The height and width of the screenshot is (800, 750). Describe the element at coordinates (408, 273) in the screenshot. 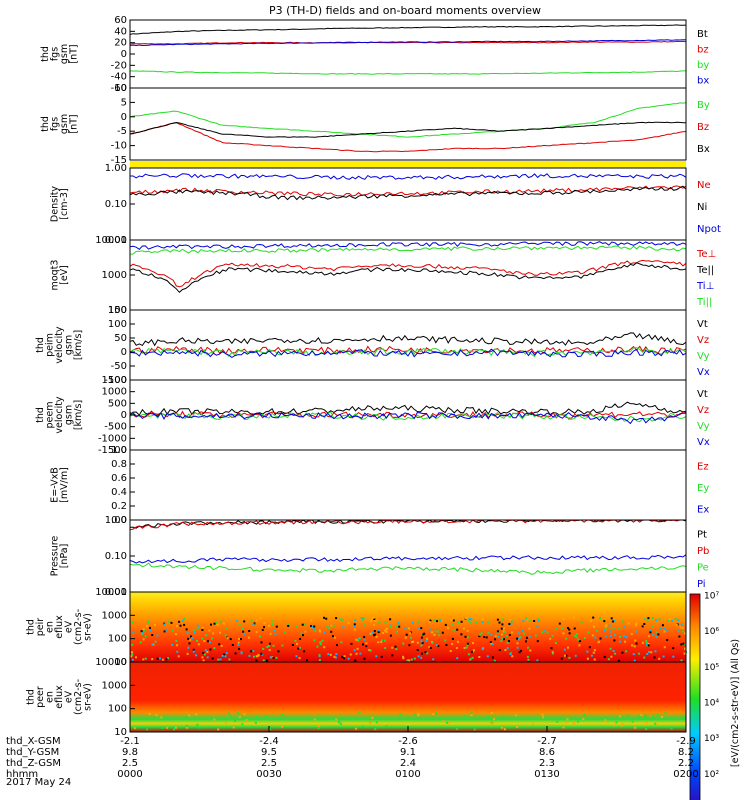

I see `series-line-te` at that location.